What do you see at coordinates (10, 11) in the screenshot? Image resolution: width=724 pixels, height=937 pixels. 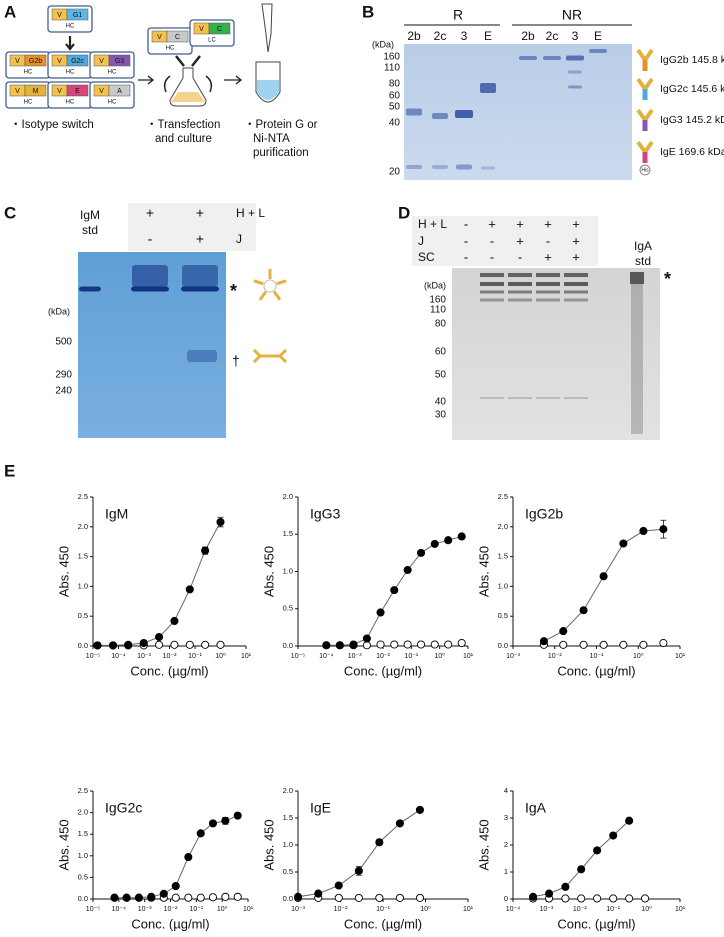 I see `panel-label: A` at bounding box center [10, 11].